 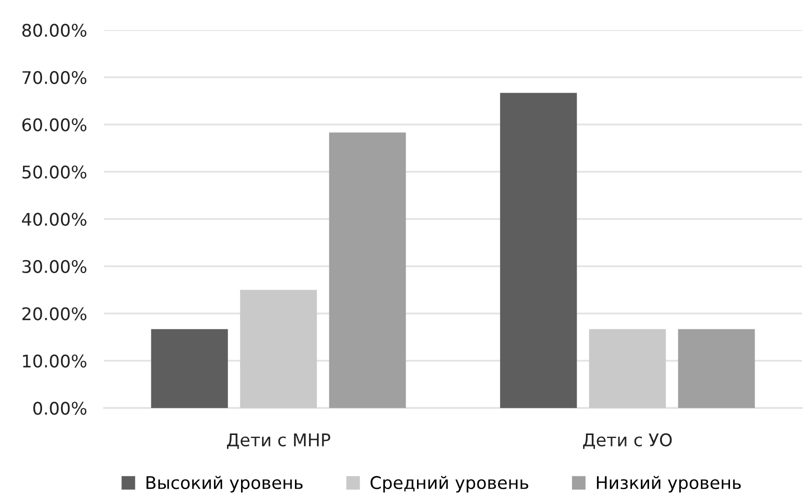 I want to click on legend-label: Средний уровень, so click(x=449, y=484).